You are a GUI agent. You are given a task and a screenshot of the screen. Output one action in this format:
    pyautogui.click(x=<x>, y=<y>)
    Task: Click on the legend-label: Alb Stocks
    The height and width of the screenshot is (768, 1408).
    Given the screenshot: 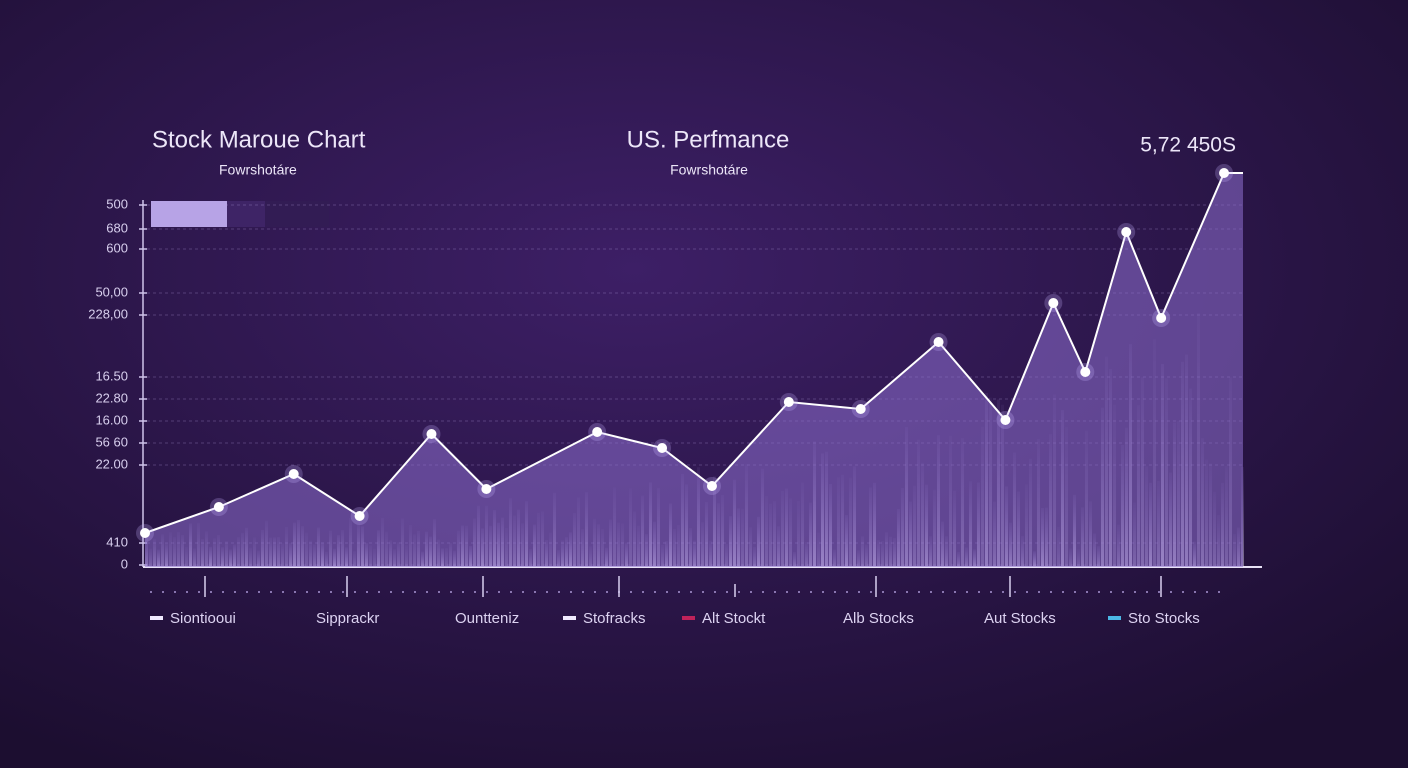 What is the action you would take?
    pyautogui.click(x=878, y=618)
    